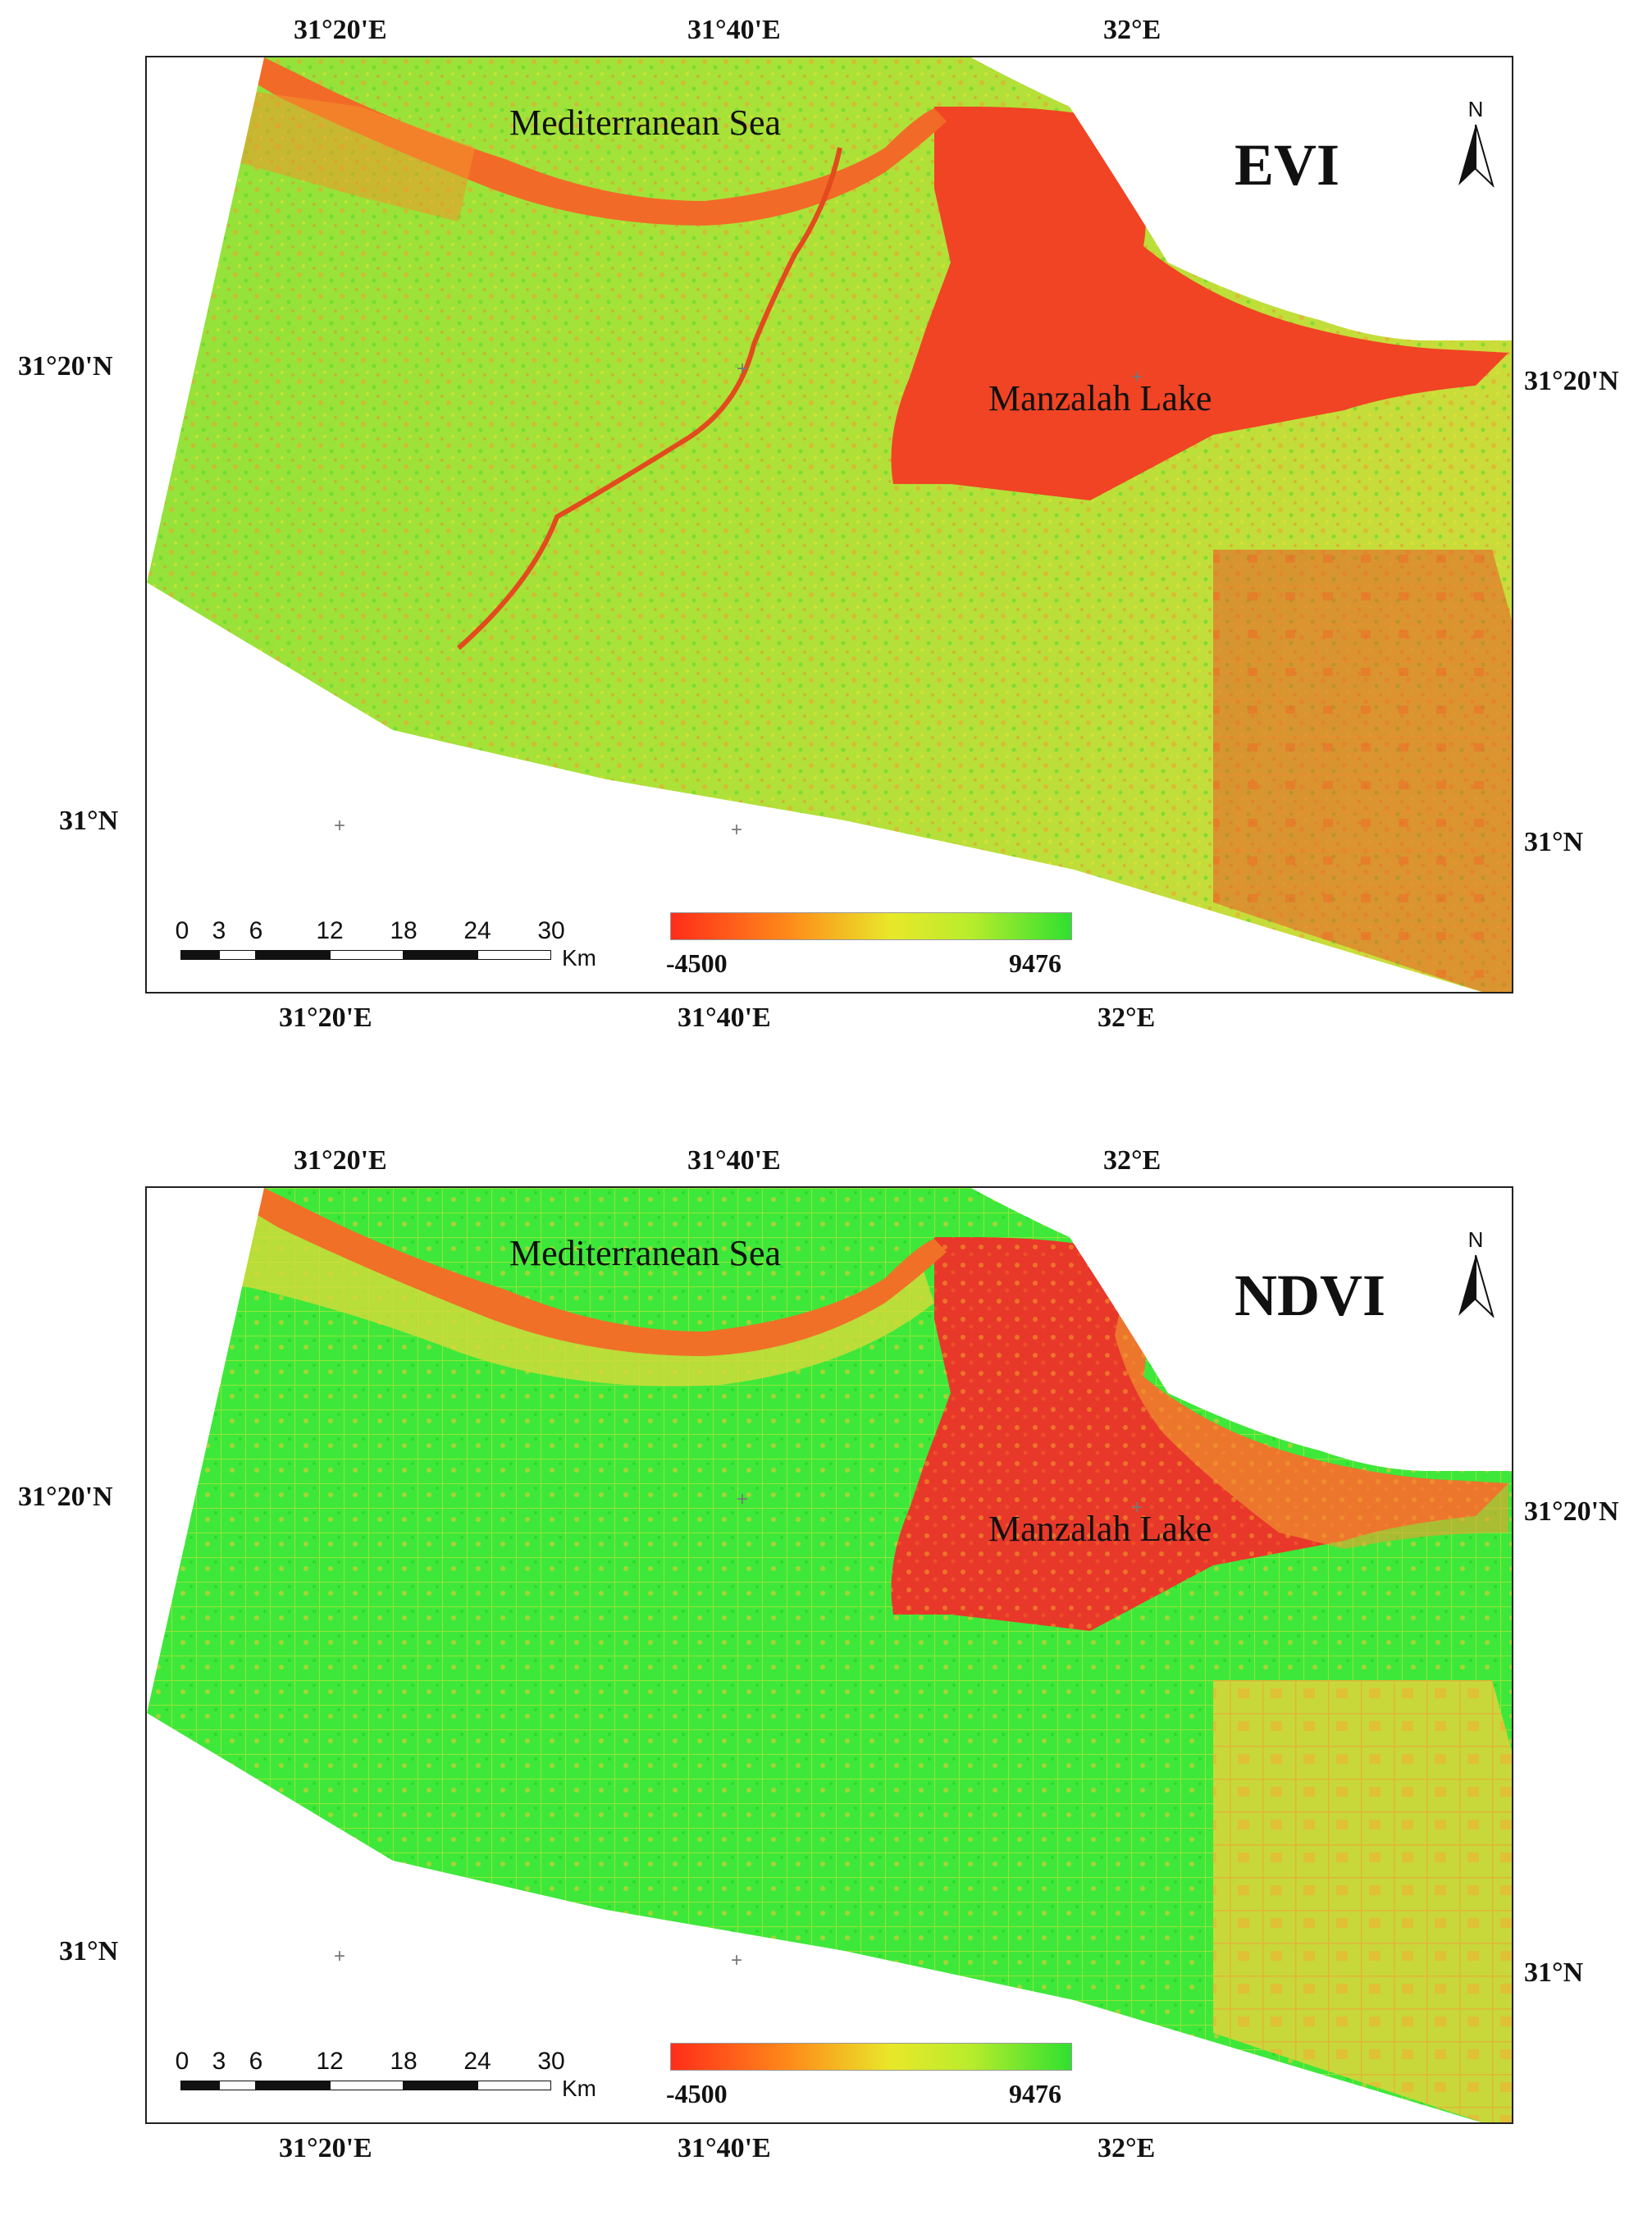 Image resolution: width=1652 pixels, height=2220 pixels. What do you see at coordinates (1310, 1295) in the screenshot?
I see `map-title: NDVI` at bounding box center [1310, 1295].